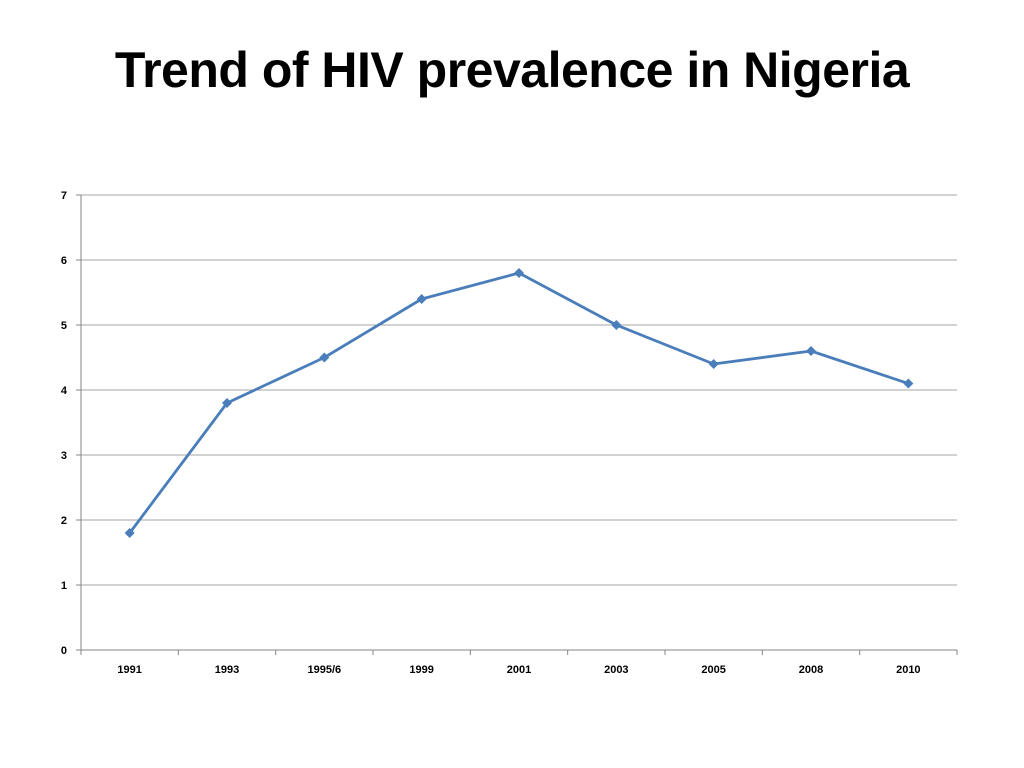 Image resolution: width=1024 pixels, height=768 pixels. Describe the element at coordinates (64, 521) in the screenshot. I see `y-tick-label: 2` at that location.